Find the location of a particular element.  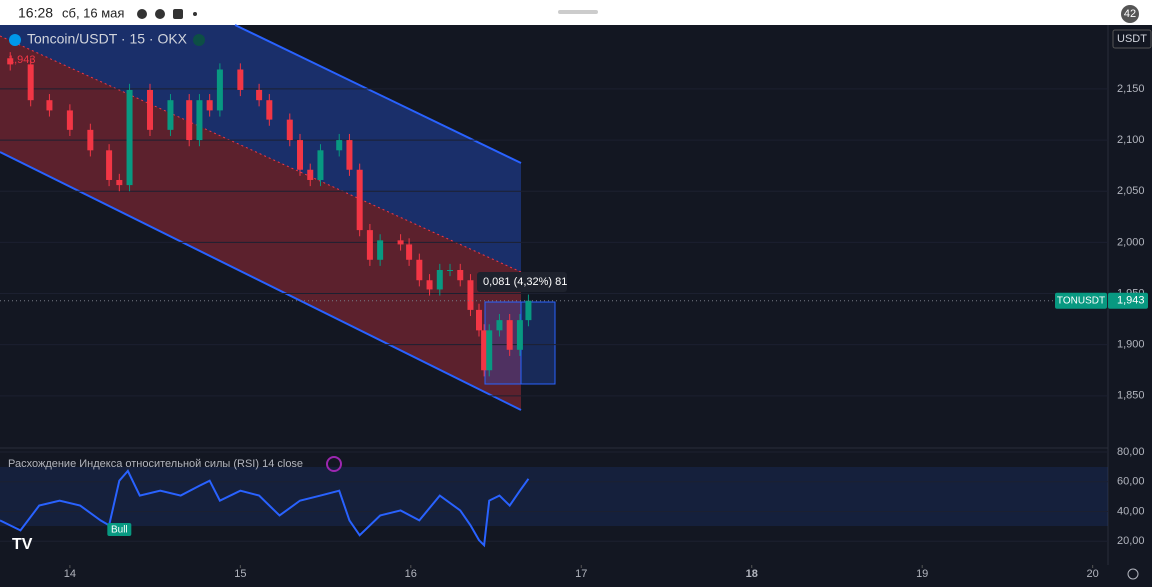

chart-title: Toncoin/USDT · 15 · OKX is located at coordinates (107, 39).